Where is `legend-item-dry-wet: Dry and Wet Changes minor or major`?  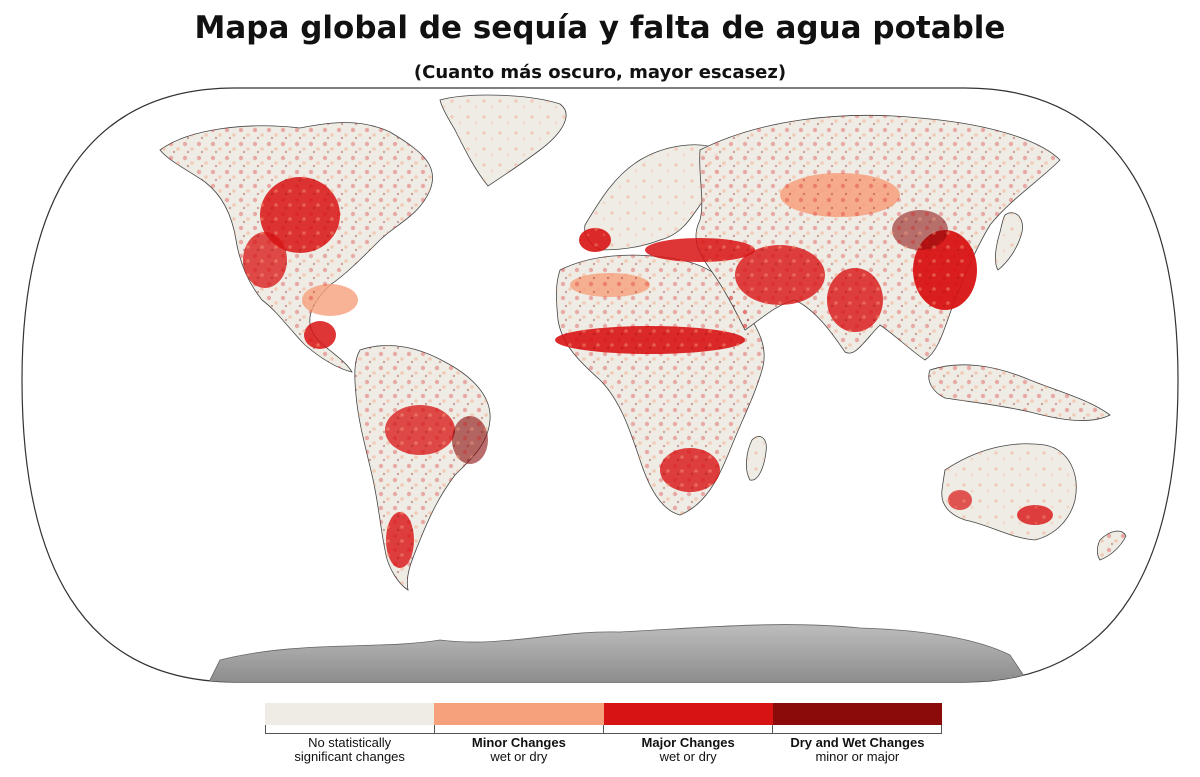
legend-item-dry-wet: Dry and Wet Changes minor or major is located at coordinates (857, 749).